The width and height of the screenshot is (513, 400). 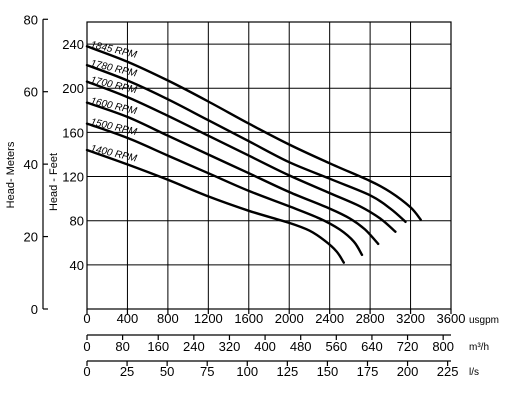 What do you see at coordinates (372, 346) in the screenshot?
I see `x-tick-label: 640` at bounding box center [372, 346].